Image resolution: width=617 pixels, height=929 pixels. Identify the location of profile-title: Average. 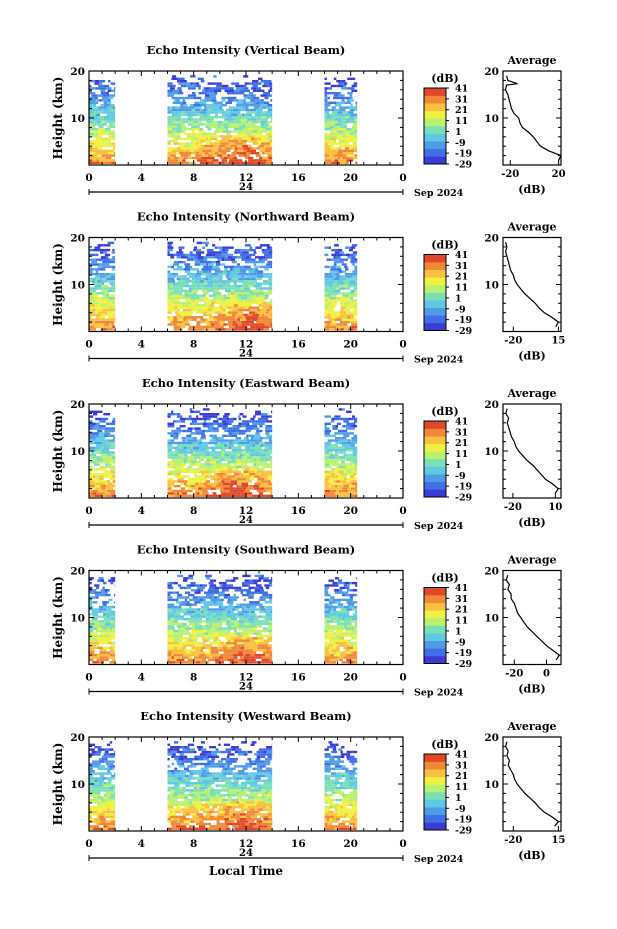
(531, 60).